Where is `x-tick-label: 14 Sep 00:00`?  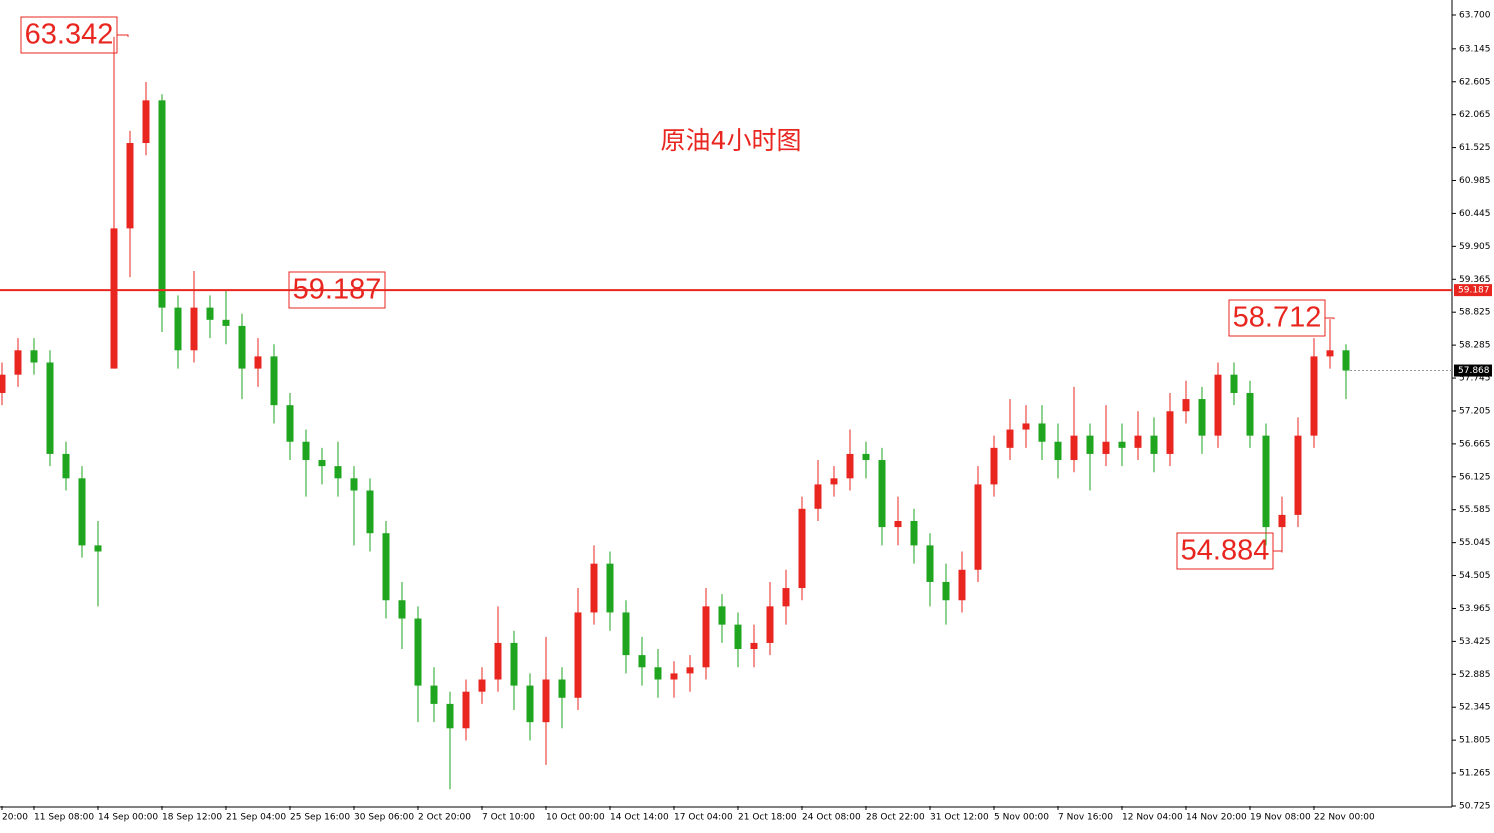 x-tick-label: 14 Sep 00:00 is located at coordinates (128, 818).